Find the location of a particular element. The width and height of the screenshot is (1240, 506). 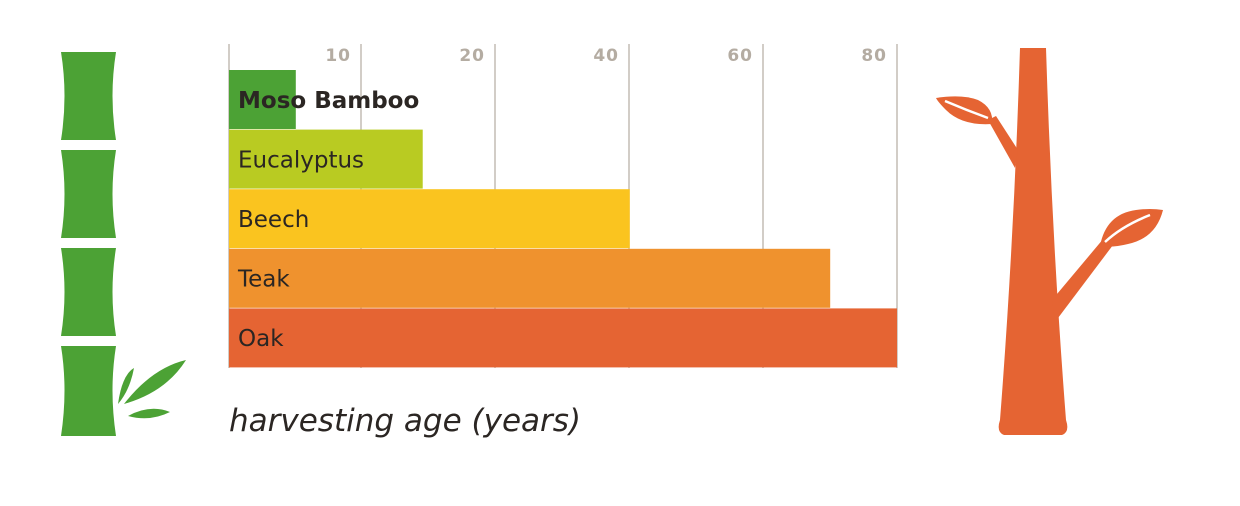

bar-label: Moso Bamboo is located at coordinates (328, 101).